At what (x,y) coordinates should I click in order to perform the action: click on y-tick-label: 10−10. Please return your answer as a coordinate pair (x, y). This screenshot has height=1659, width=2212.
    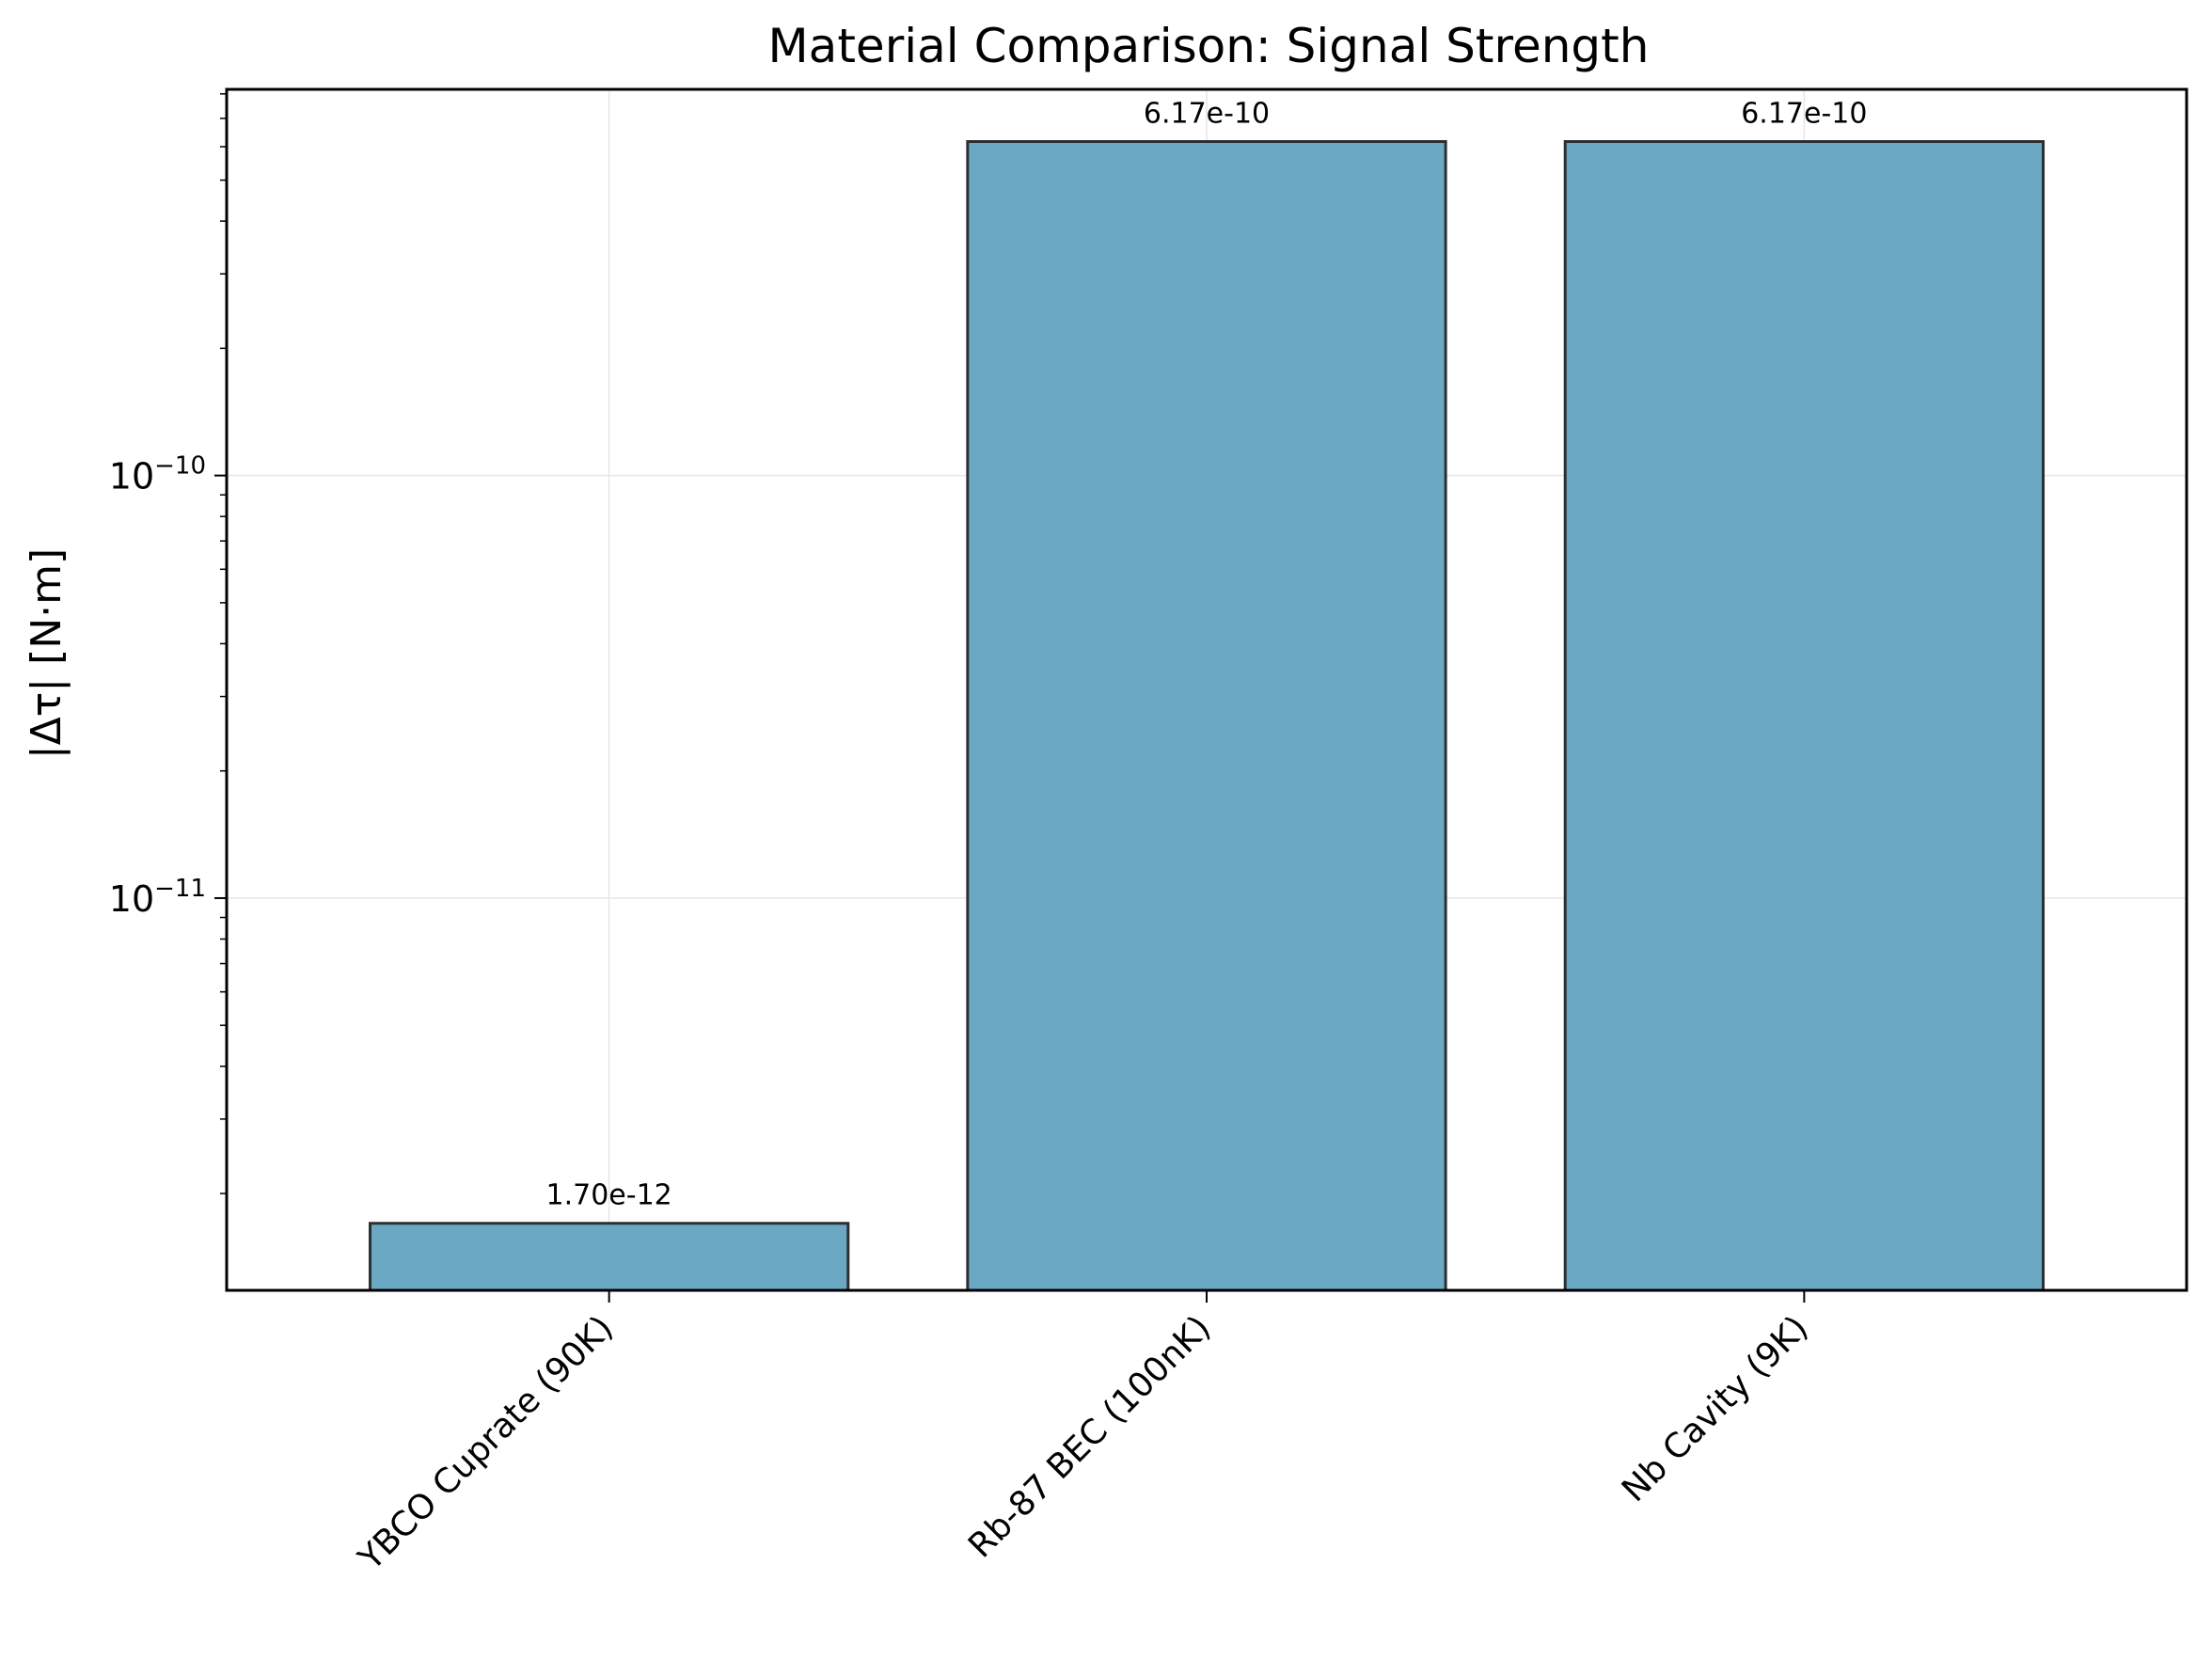
    Looking at the image, I should click on (157, 475).